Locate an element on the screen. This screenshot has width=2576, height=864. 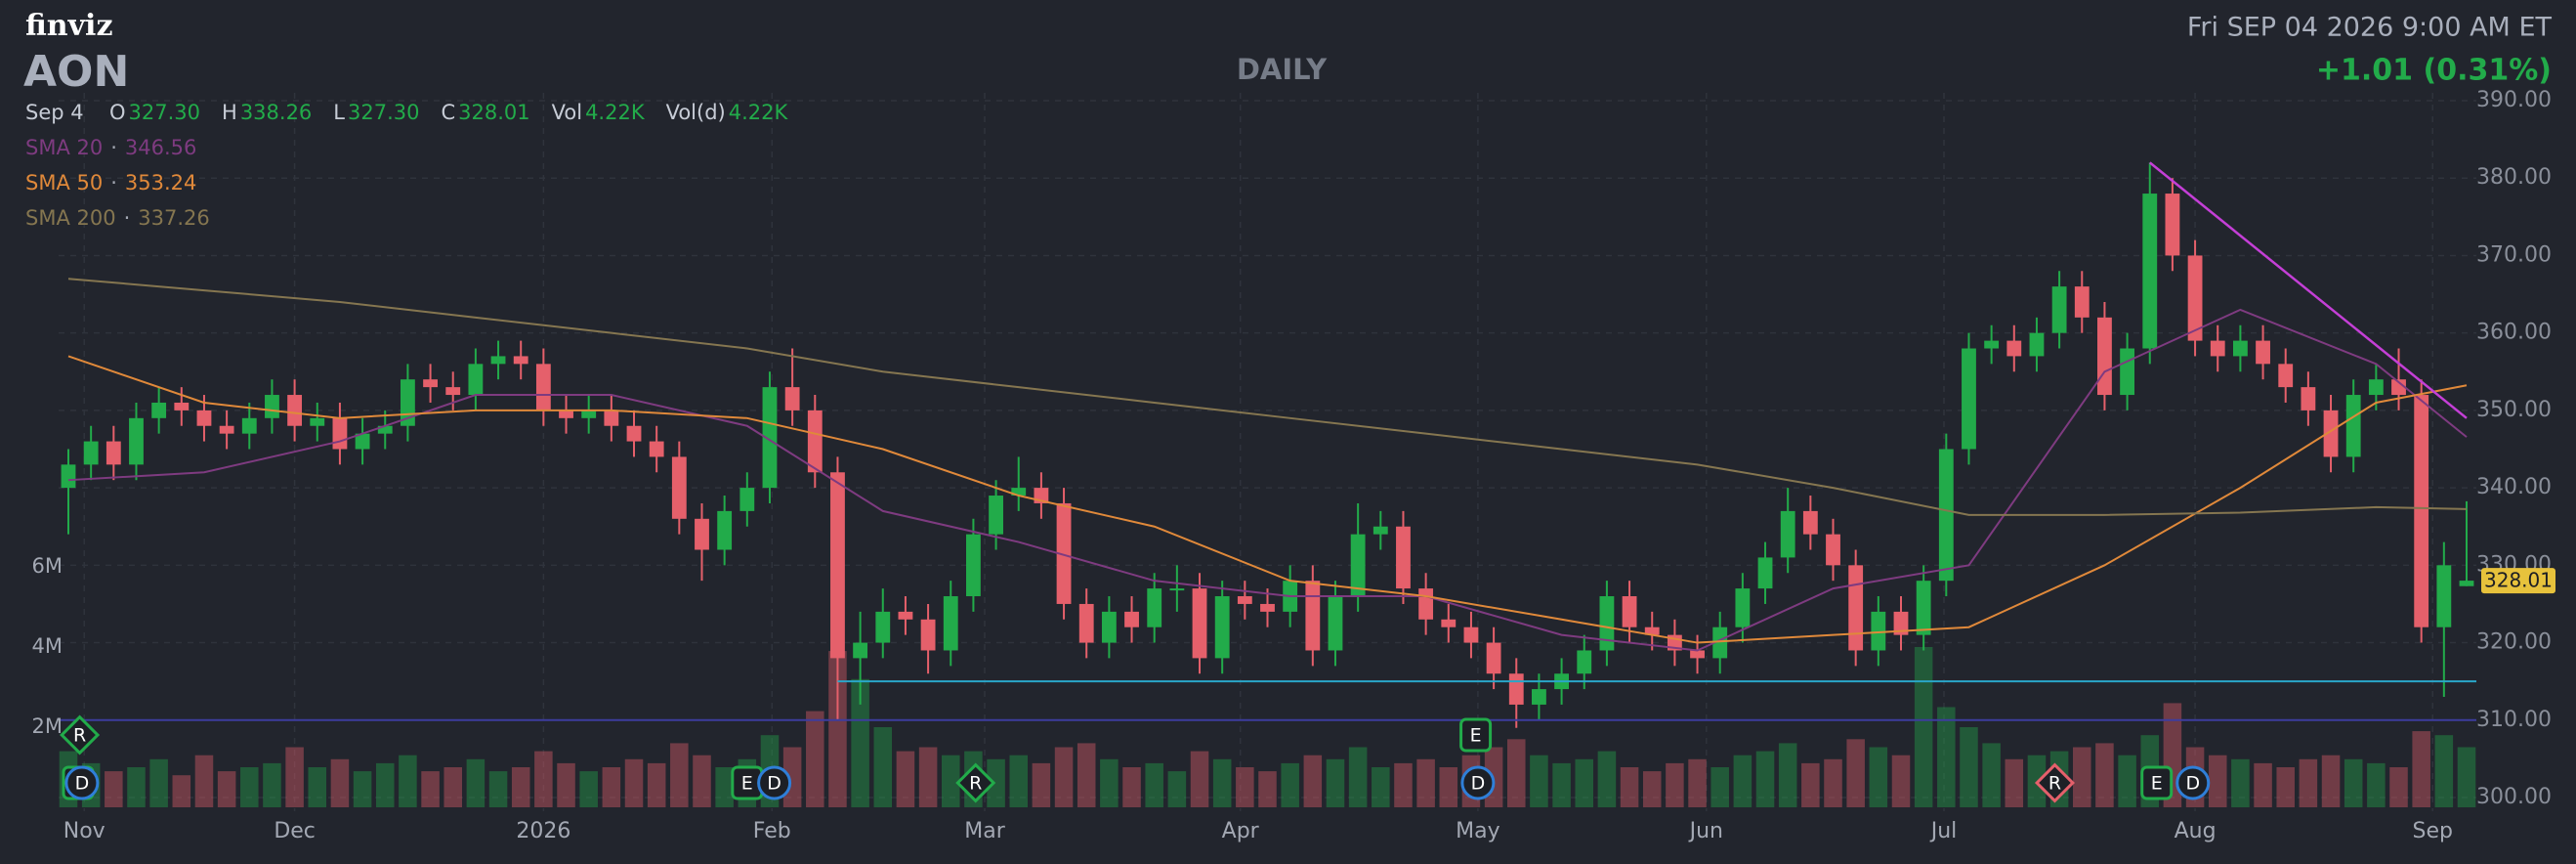
x-tick-label: Aug is located at coordinates (2196, 831).